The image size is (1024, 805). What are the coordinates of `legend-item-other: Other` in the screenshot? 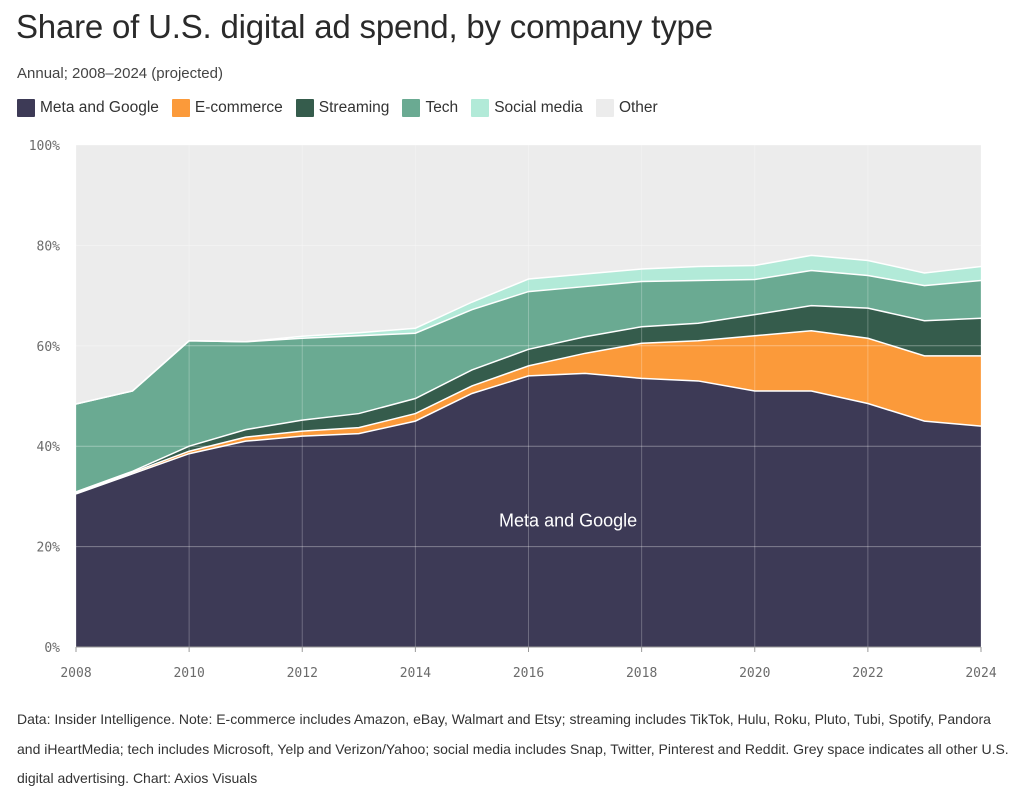 It's located at (626, 108).